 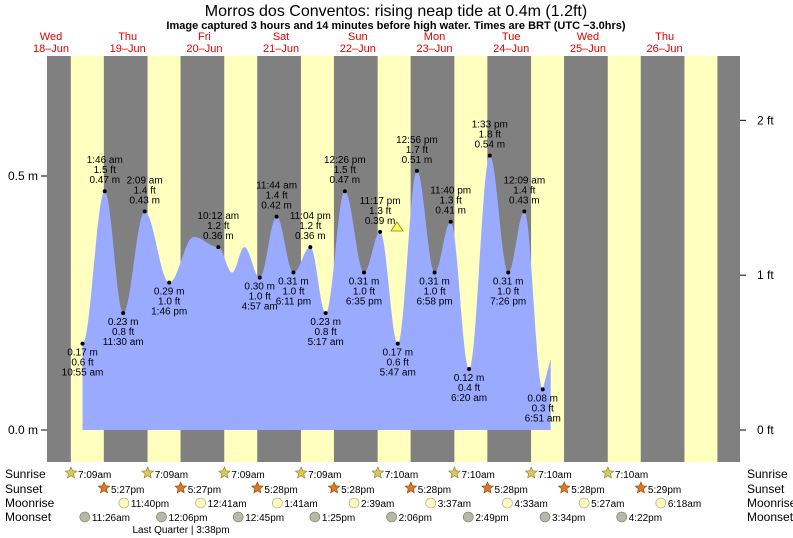 What do you see at coordinates (665, 49) in the screenshot?
I see `day-date-8: 26–Jun` at bounding box center [665, 49].